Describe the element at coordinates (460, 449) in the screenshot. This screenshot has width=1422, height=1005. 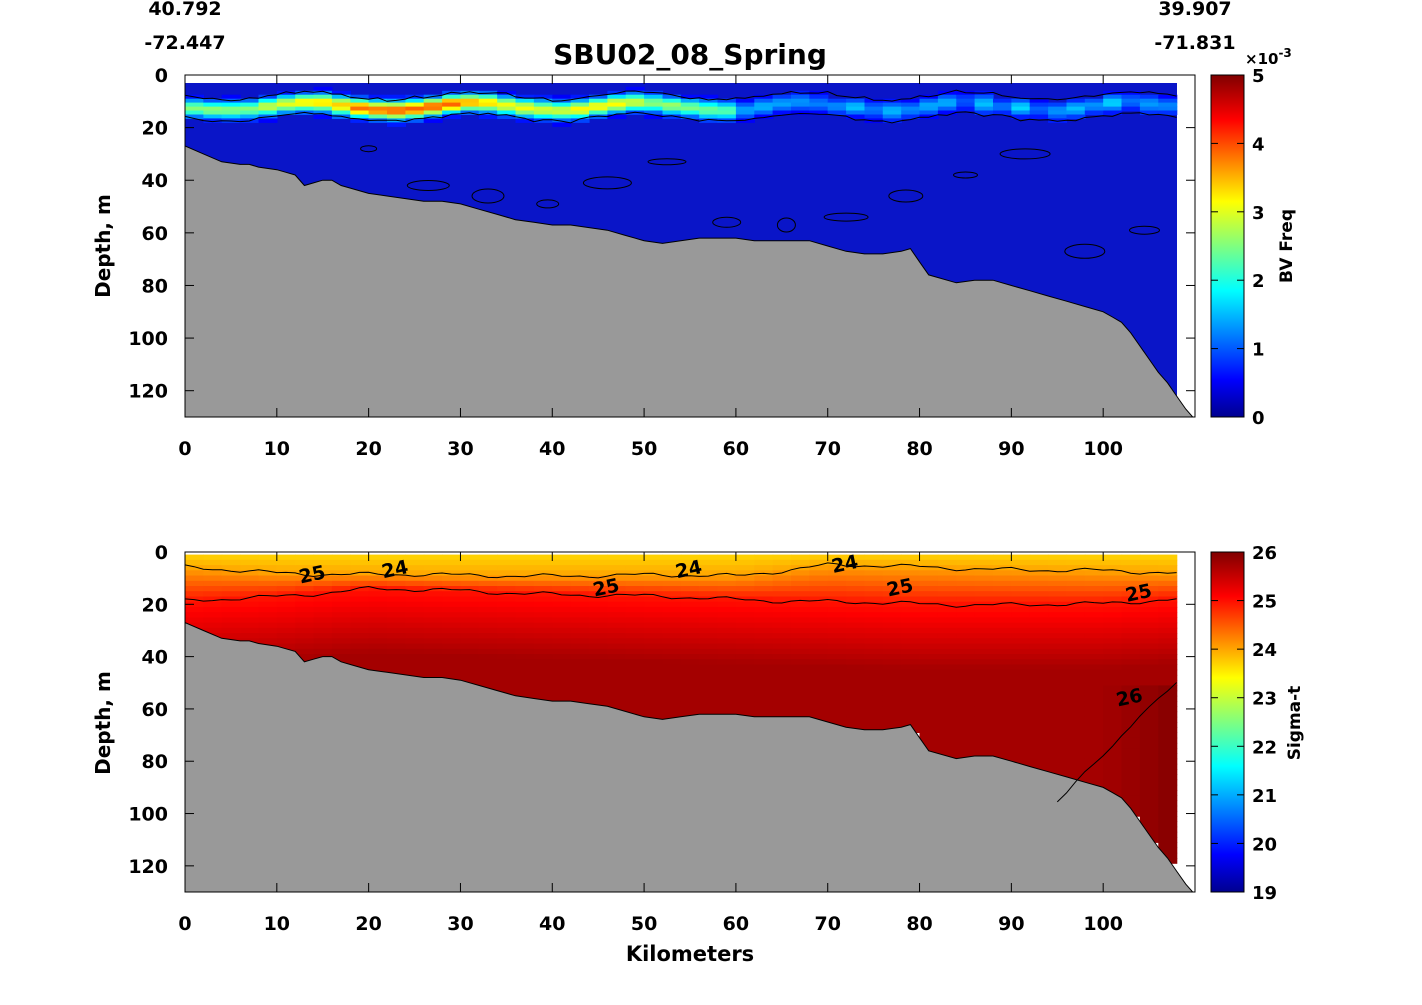
I see `bv-x-tick-label: 30` at that location.